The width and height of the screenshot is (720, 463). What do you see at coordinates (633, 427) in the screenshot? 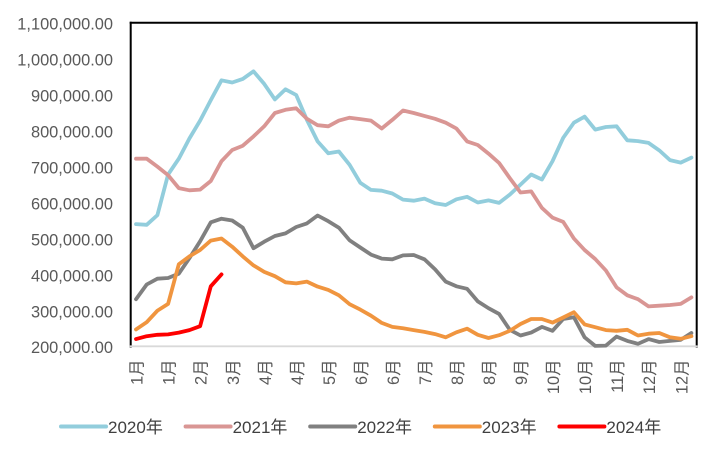
I see `svg-text: 2024年` at bounding box center [633, 427].